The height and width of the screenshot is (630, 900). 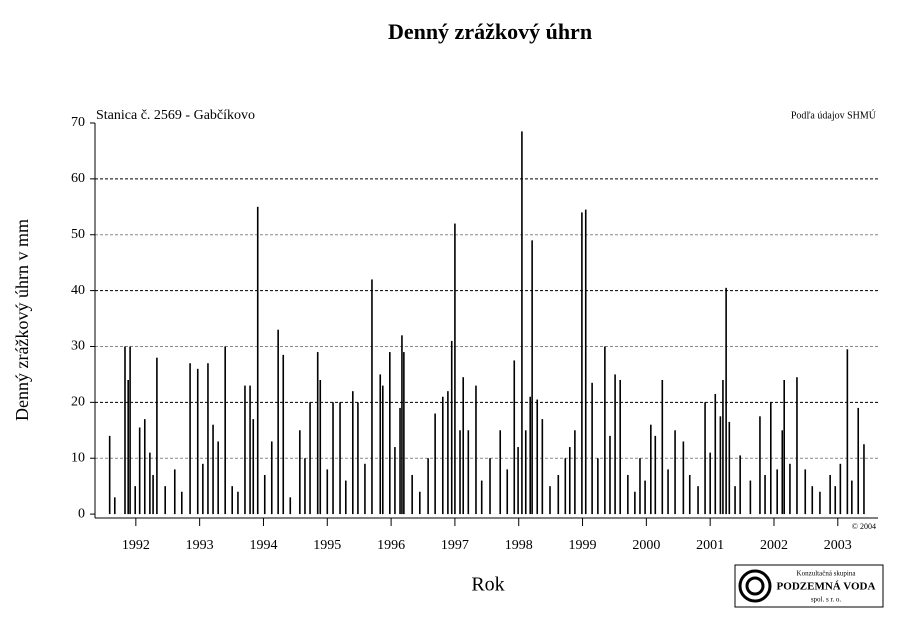 What do you see at coordinates (78, 290) in the screenshot?
I see `y-tick-label: 40` at bounding box center [78, 290].